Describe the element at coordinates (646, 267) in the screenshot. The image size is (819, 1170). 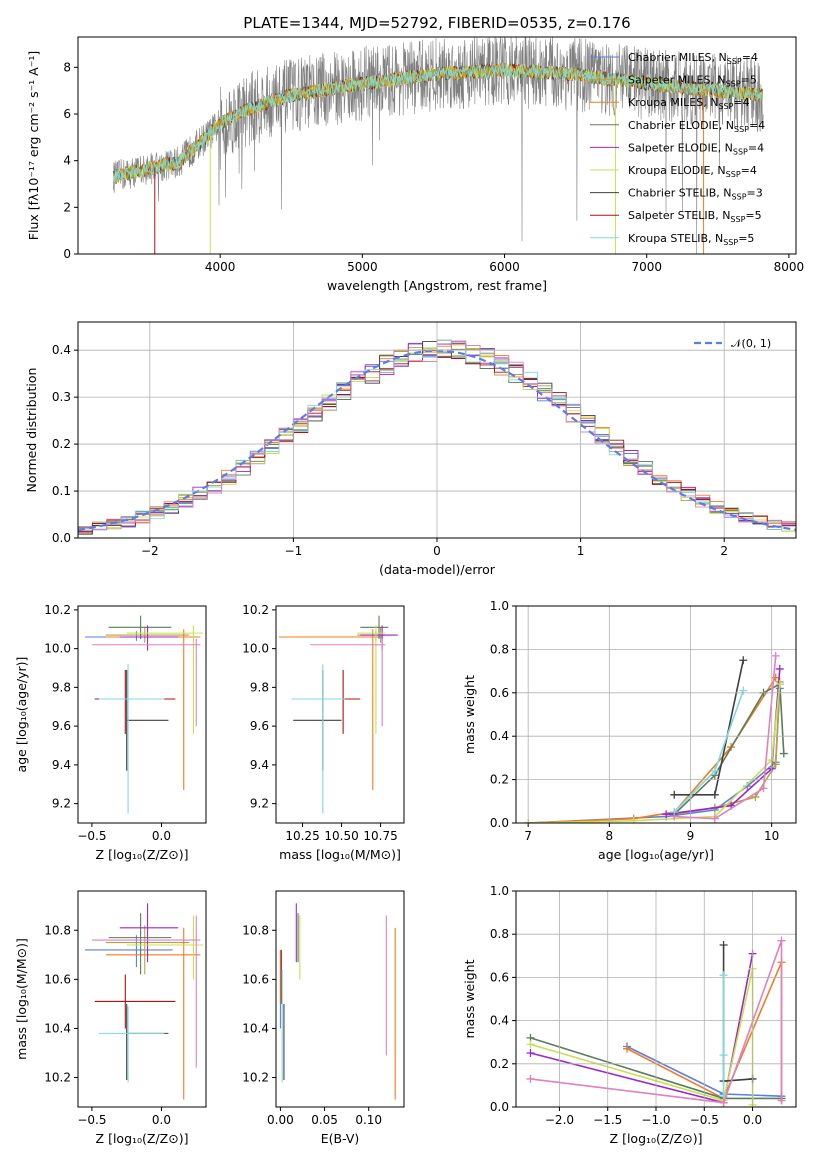
I see `x-tick-label: 7000` at that location.